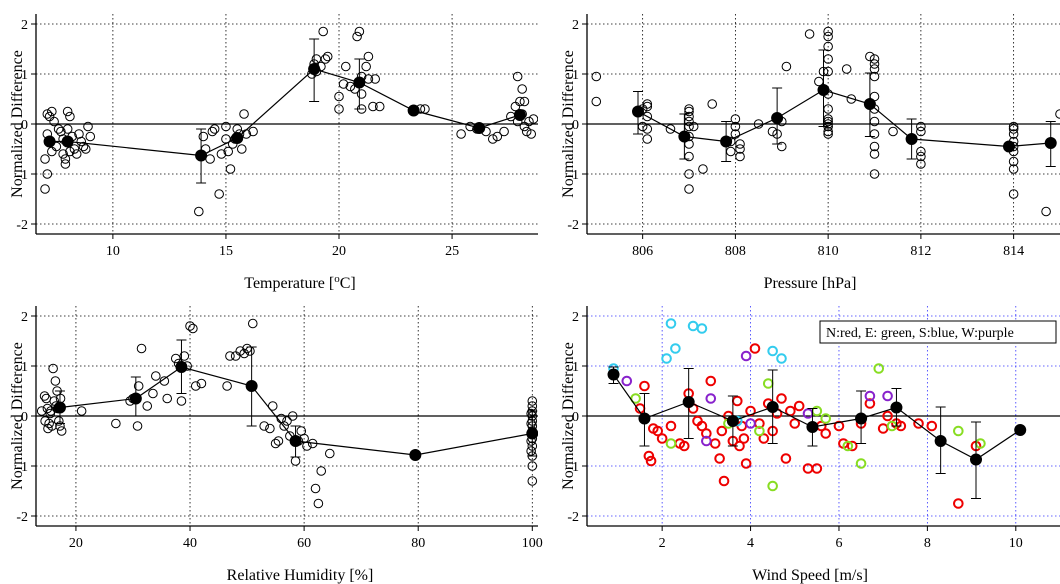 The height and width of the screenshot is (584, 1060). Describe the element at coordinates (452, 251) in the screenshot. I see `x-tick-label: 25` at that location.